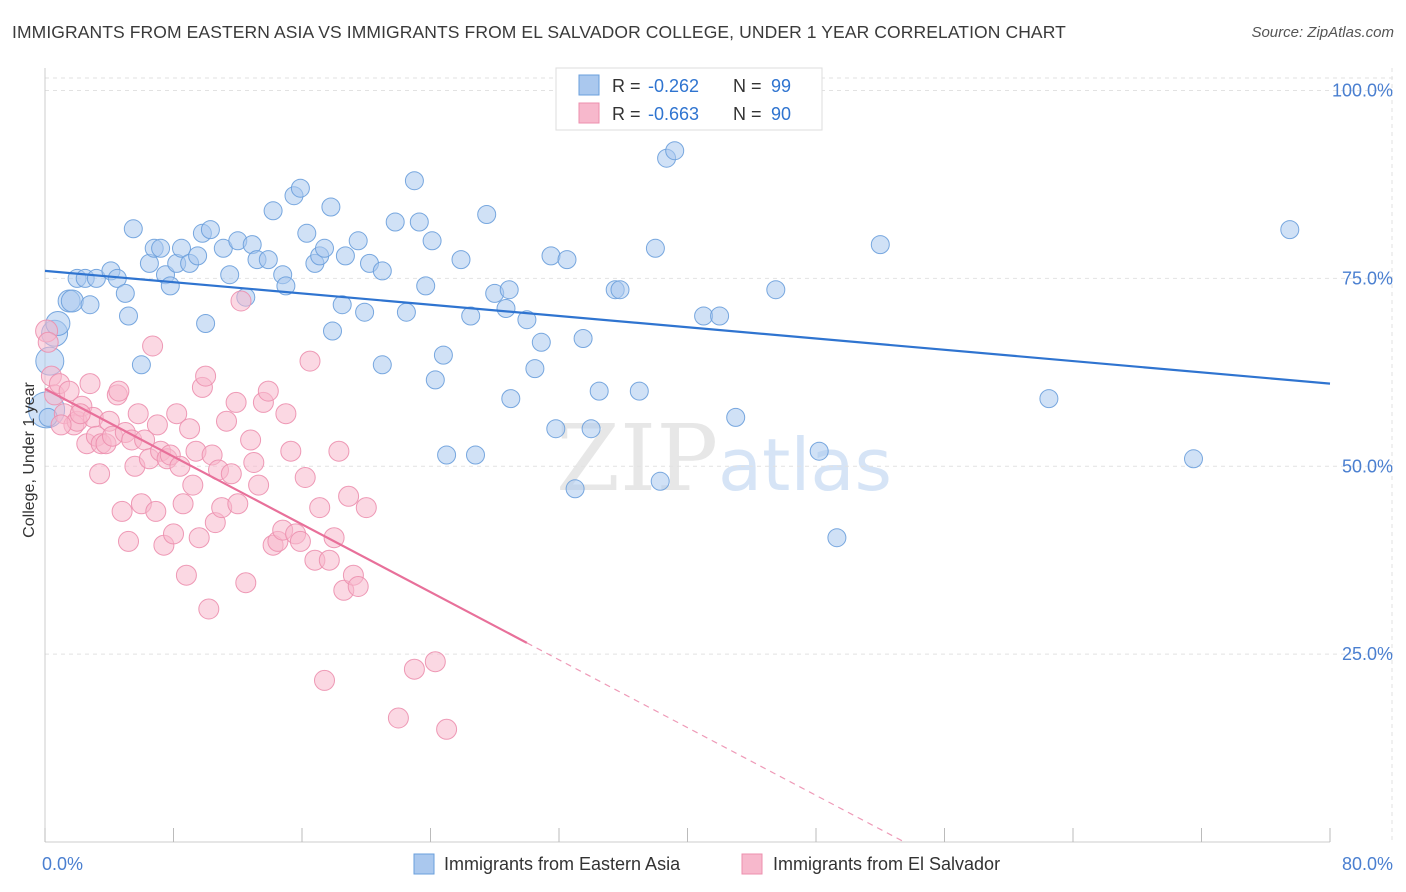 Image resolution: width=1406 pixels, height=892 pixels. I want to click on y-tick-label-0: 25.0%, so click(1367, 654).